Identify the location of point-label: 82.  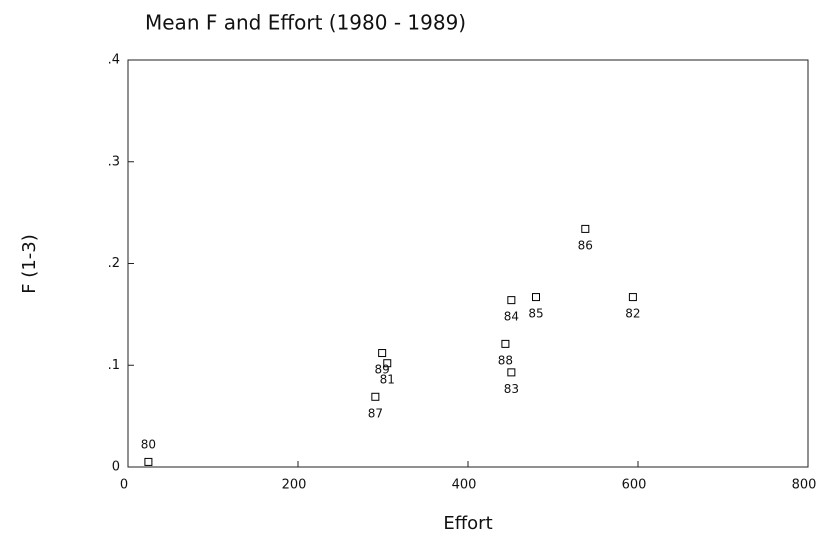
(632, 314).